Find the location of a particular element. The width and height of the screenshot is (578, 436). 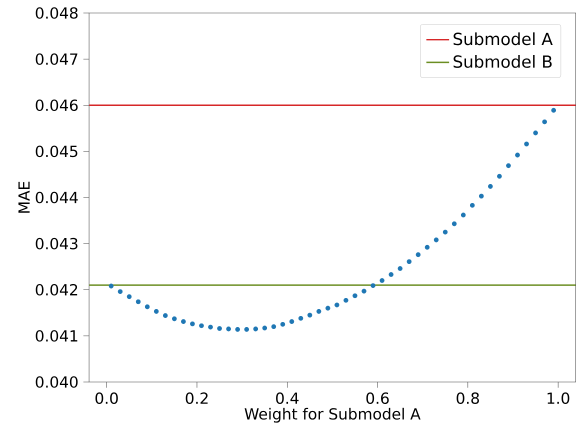

x-tick-label: 0.8 is located at coordinates (467, 398).